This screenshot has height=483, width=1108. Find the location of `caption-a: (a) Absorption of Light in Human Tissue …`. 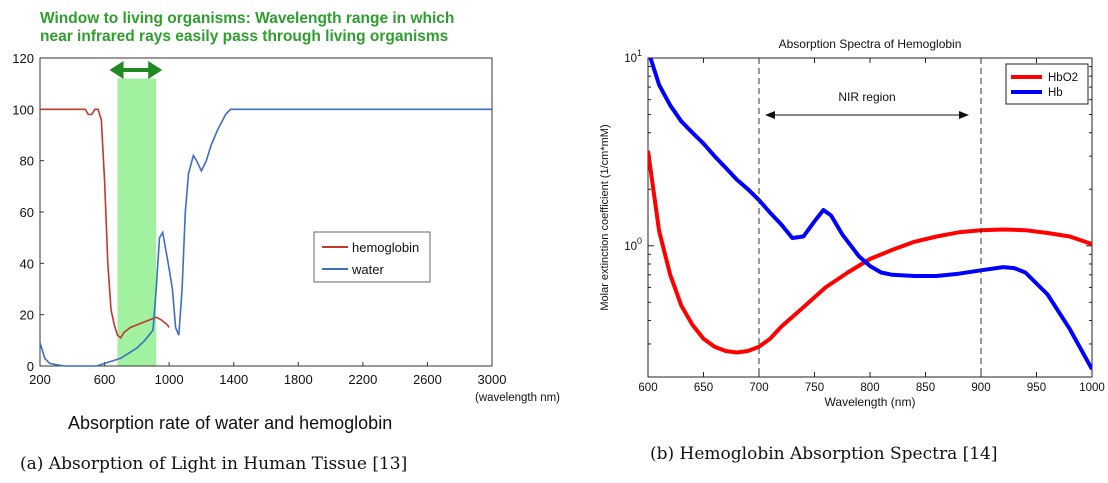

caption-a: (a) Absorption of Light in Human Tissue … is located at coordinates (214, 464).